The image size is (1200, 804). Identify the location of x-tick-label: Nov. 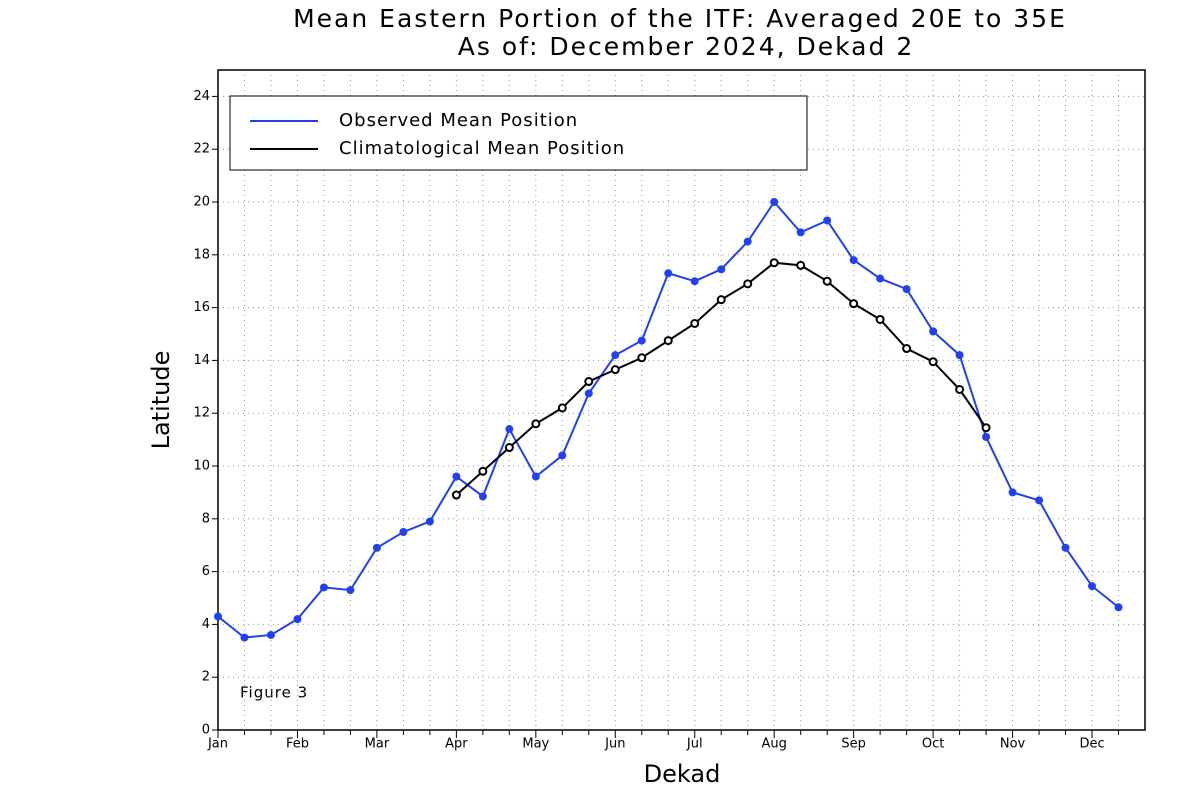
(1013, 744).